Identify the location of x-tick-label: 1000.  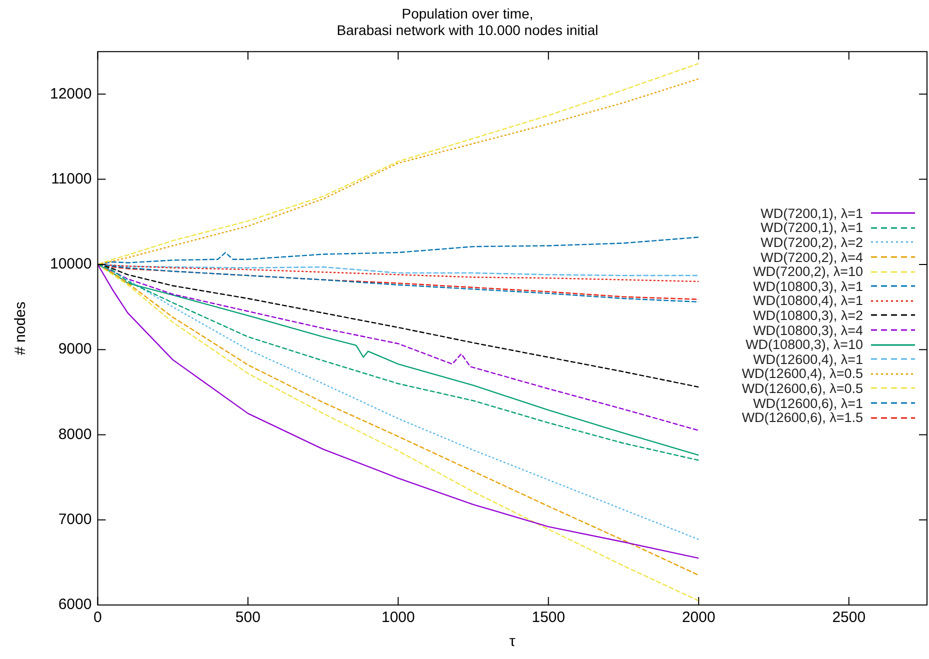
(398, 617).